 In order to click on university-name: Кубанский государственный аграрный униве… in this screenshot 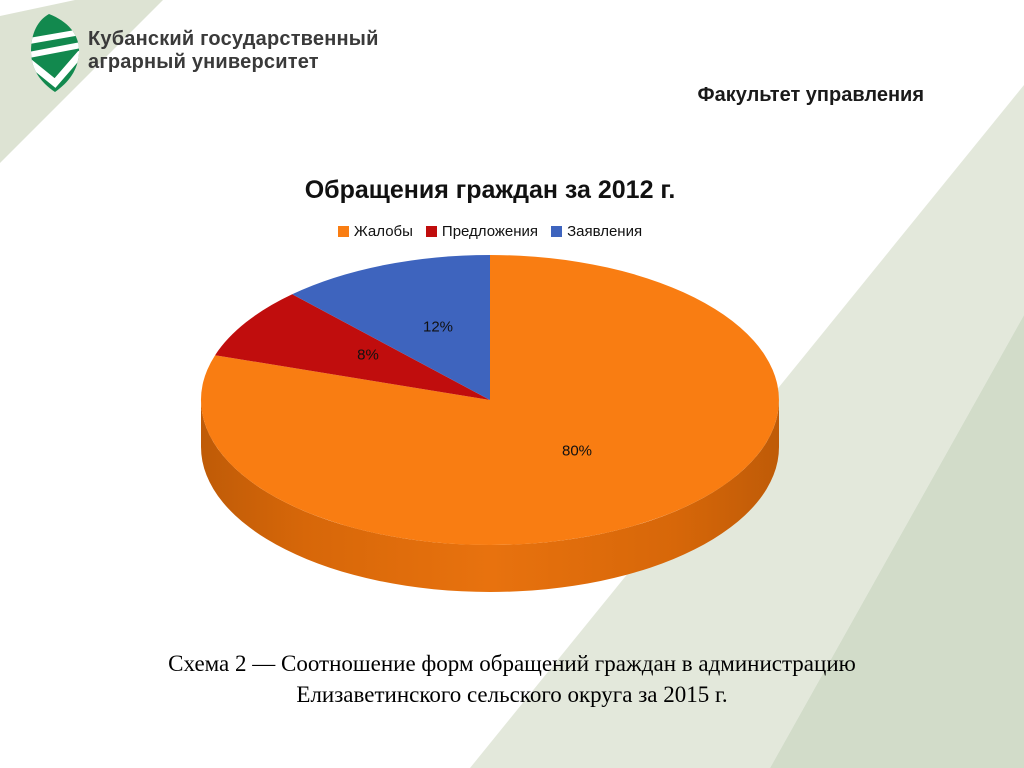, I will do `click(233, 51)`.